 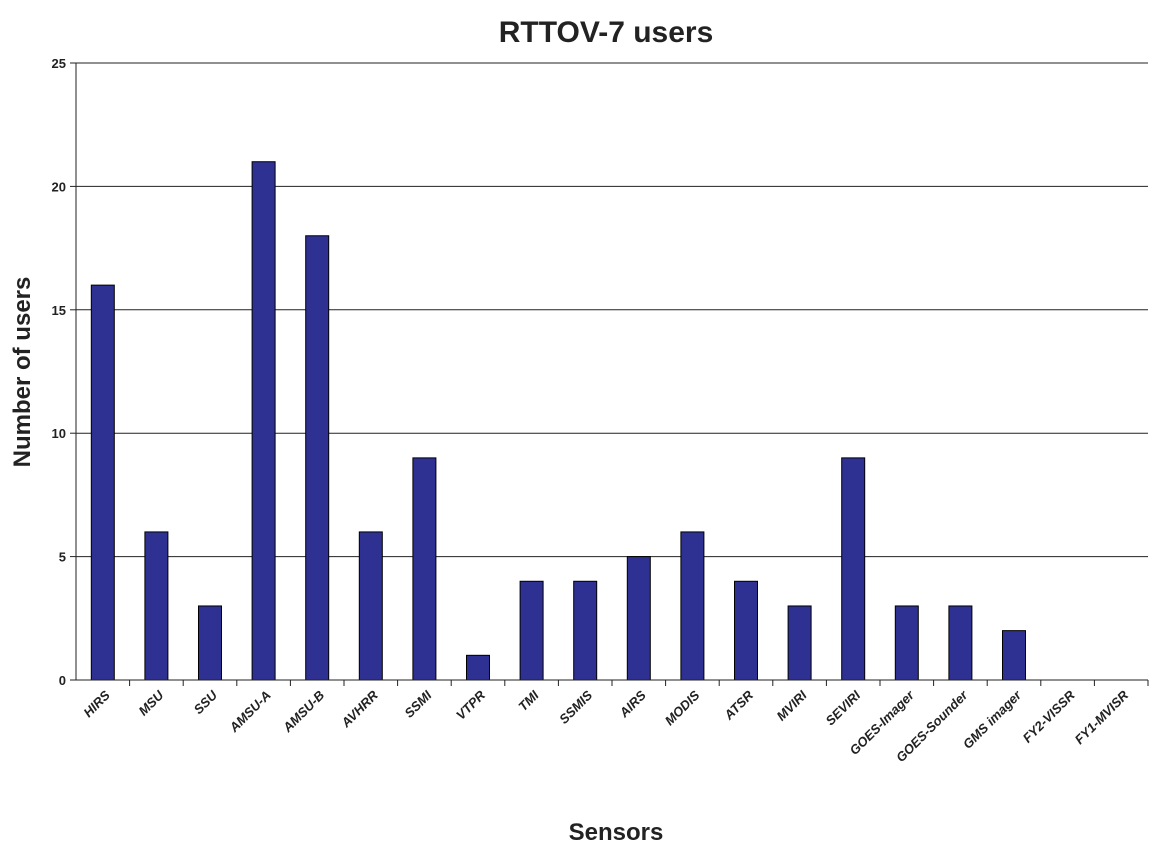 I want to click on y-tick-label: 0, so click(x=62, y=680).